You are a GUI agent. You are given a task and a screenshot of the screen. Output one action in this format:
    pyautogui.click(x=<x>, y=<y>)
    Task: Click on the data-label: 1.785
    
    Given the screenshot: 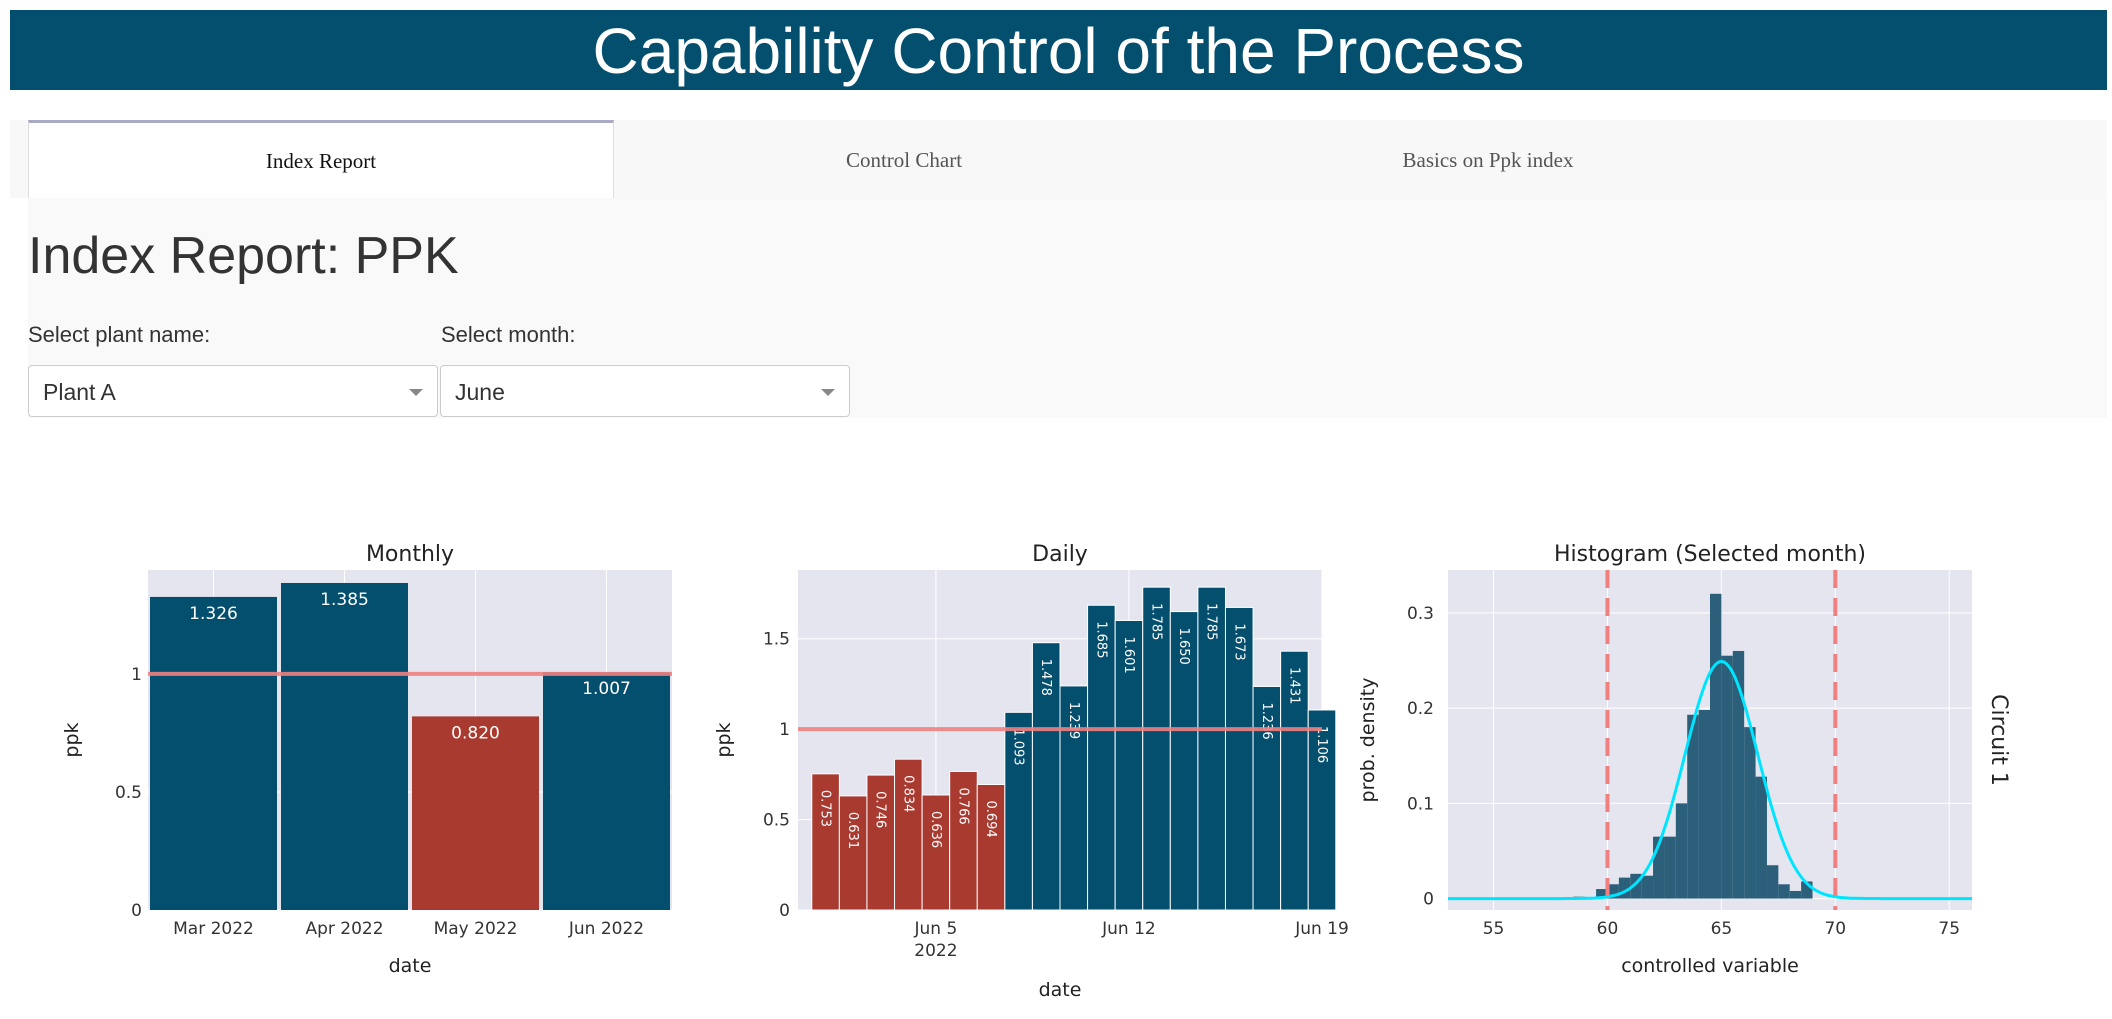 What is the action you would take?
    pyautogui.click(x=1211, y=621)
    